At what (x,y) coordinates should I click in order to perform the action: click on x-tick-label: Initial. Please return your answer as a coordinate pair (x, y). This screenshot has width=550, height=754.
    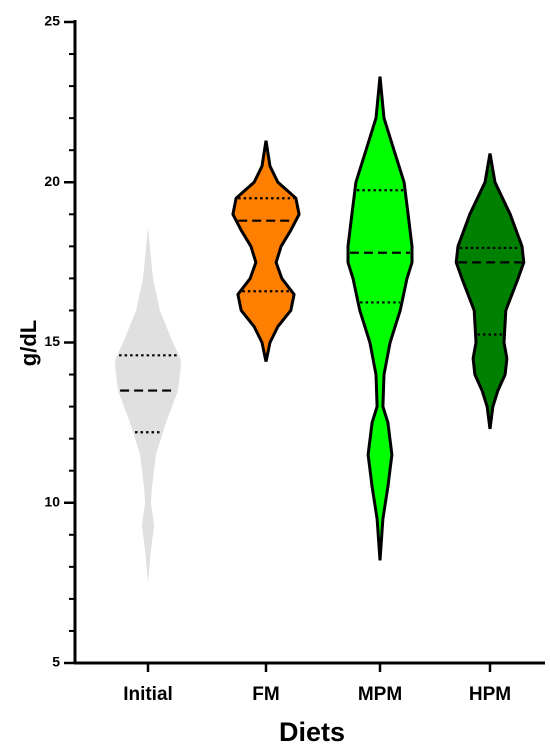
    Looking at the image, I should click on (148, 694).